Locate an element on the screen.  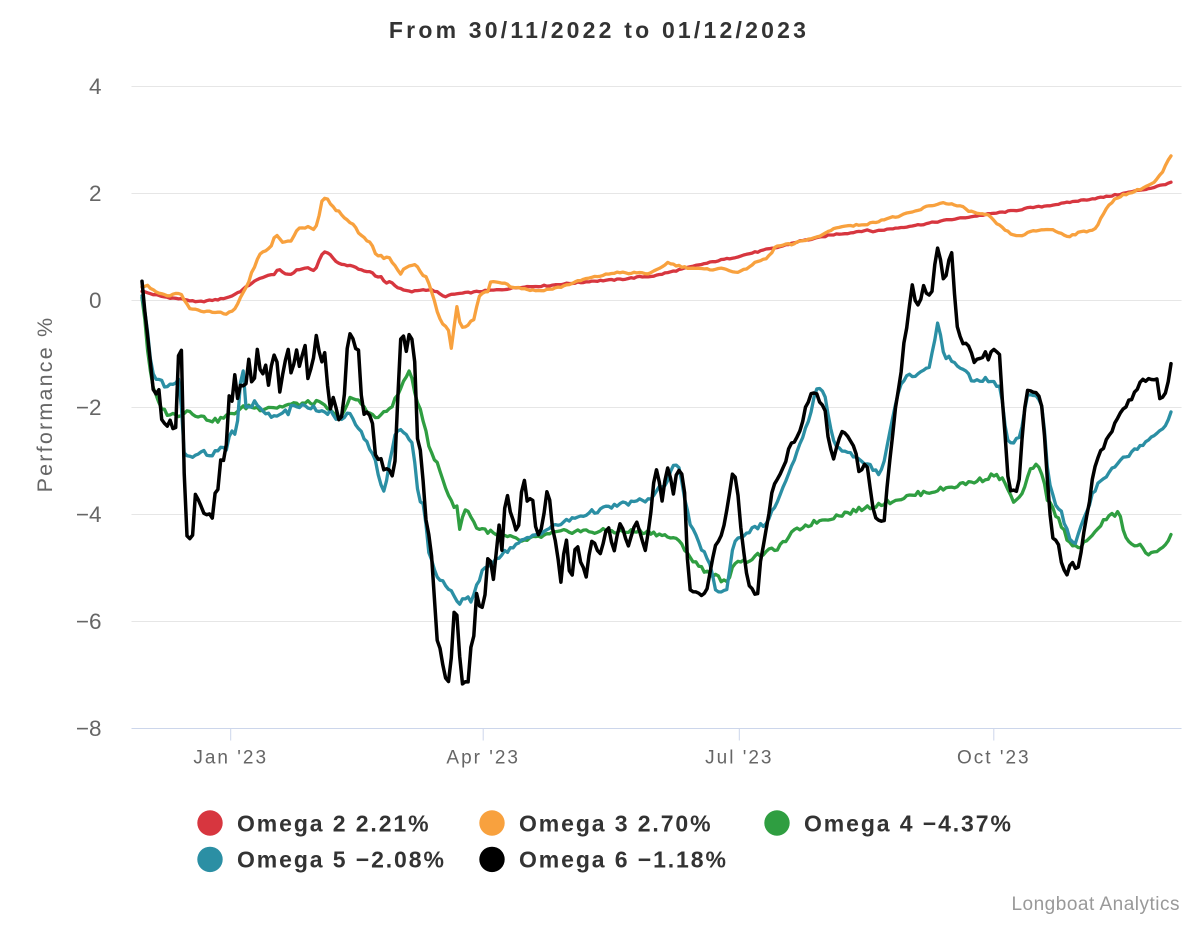
svg-text: Performance % is located at coordinates (45, 404).